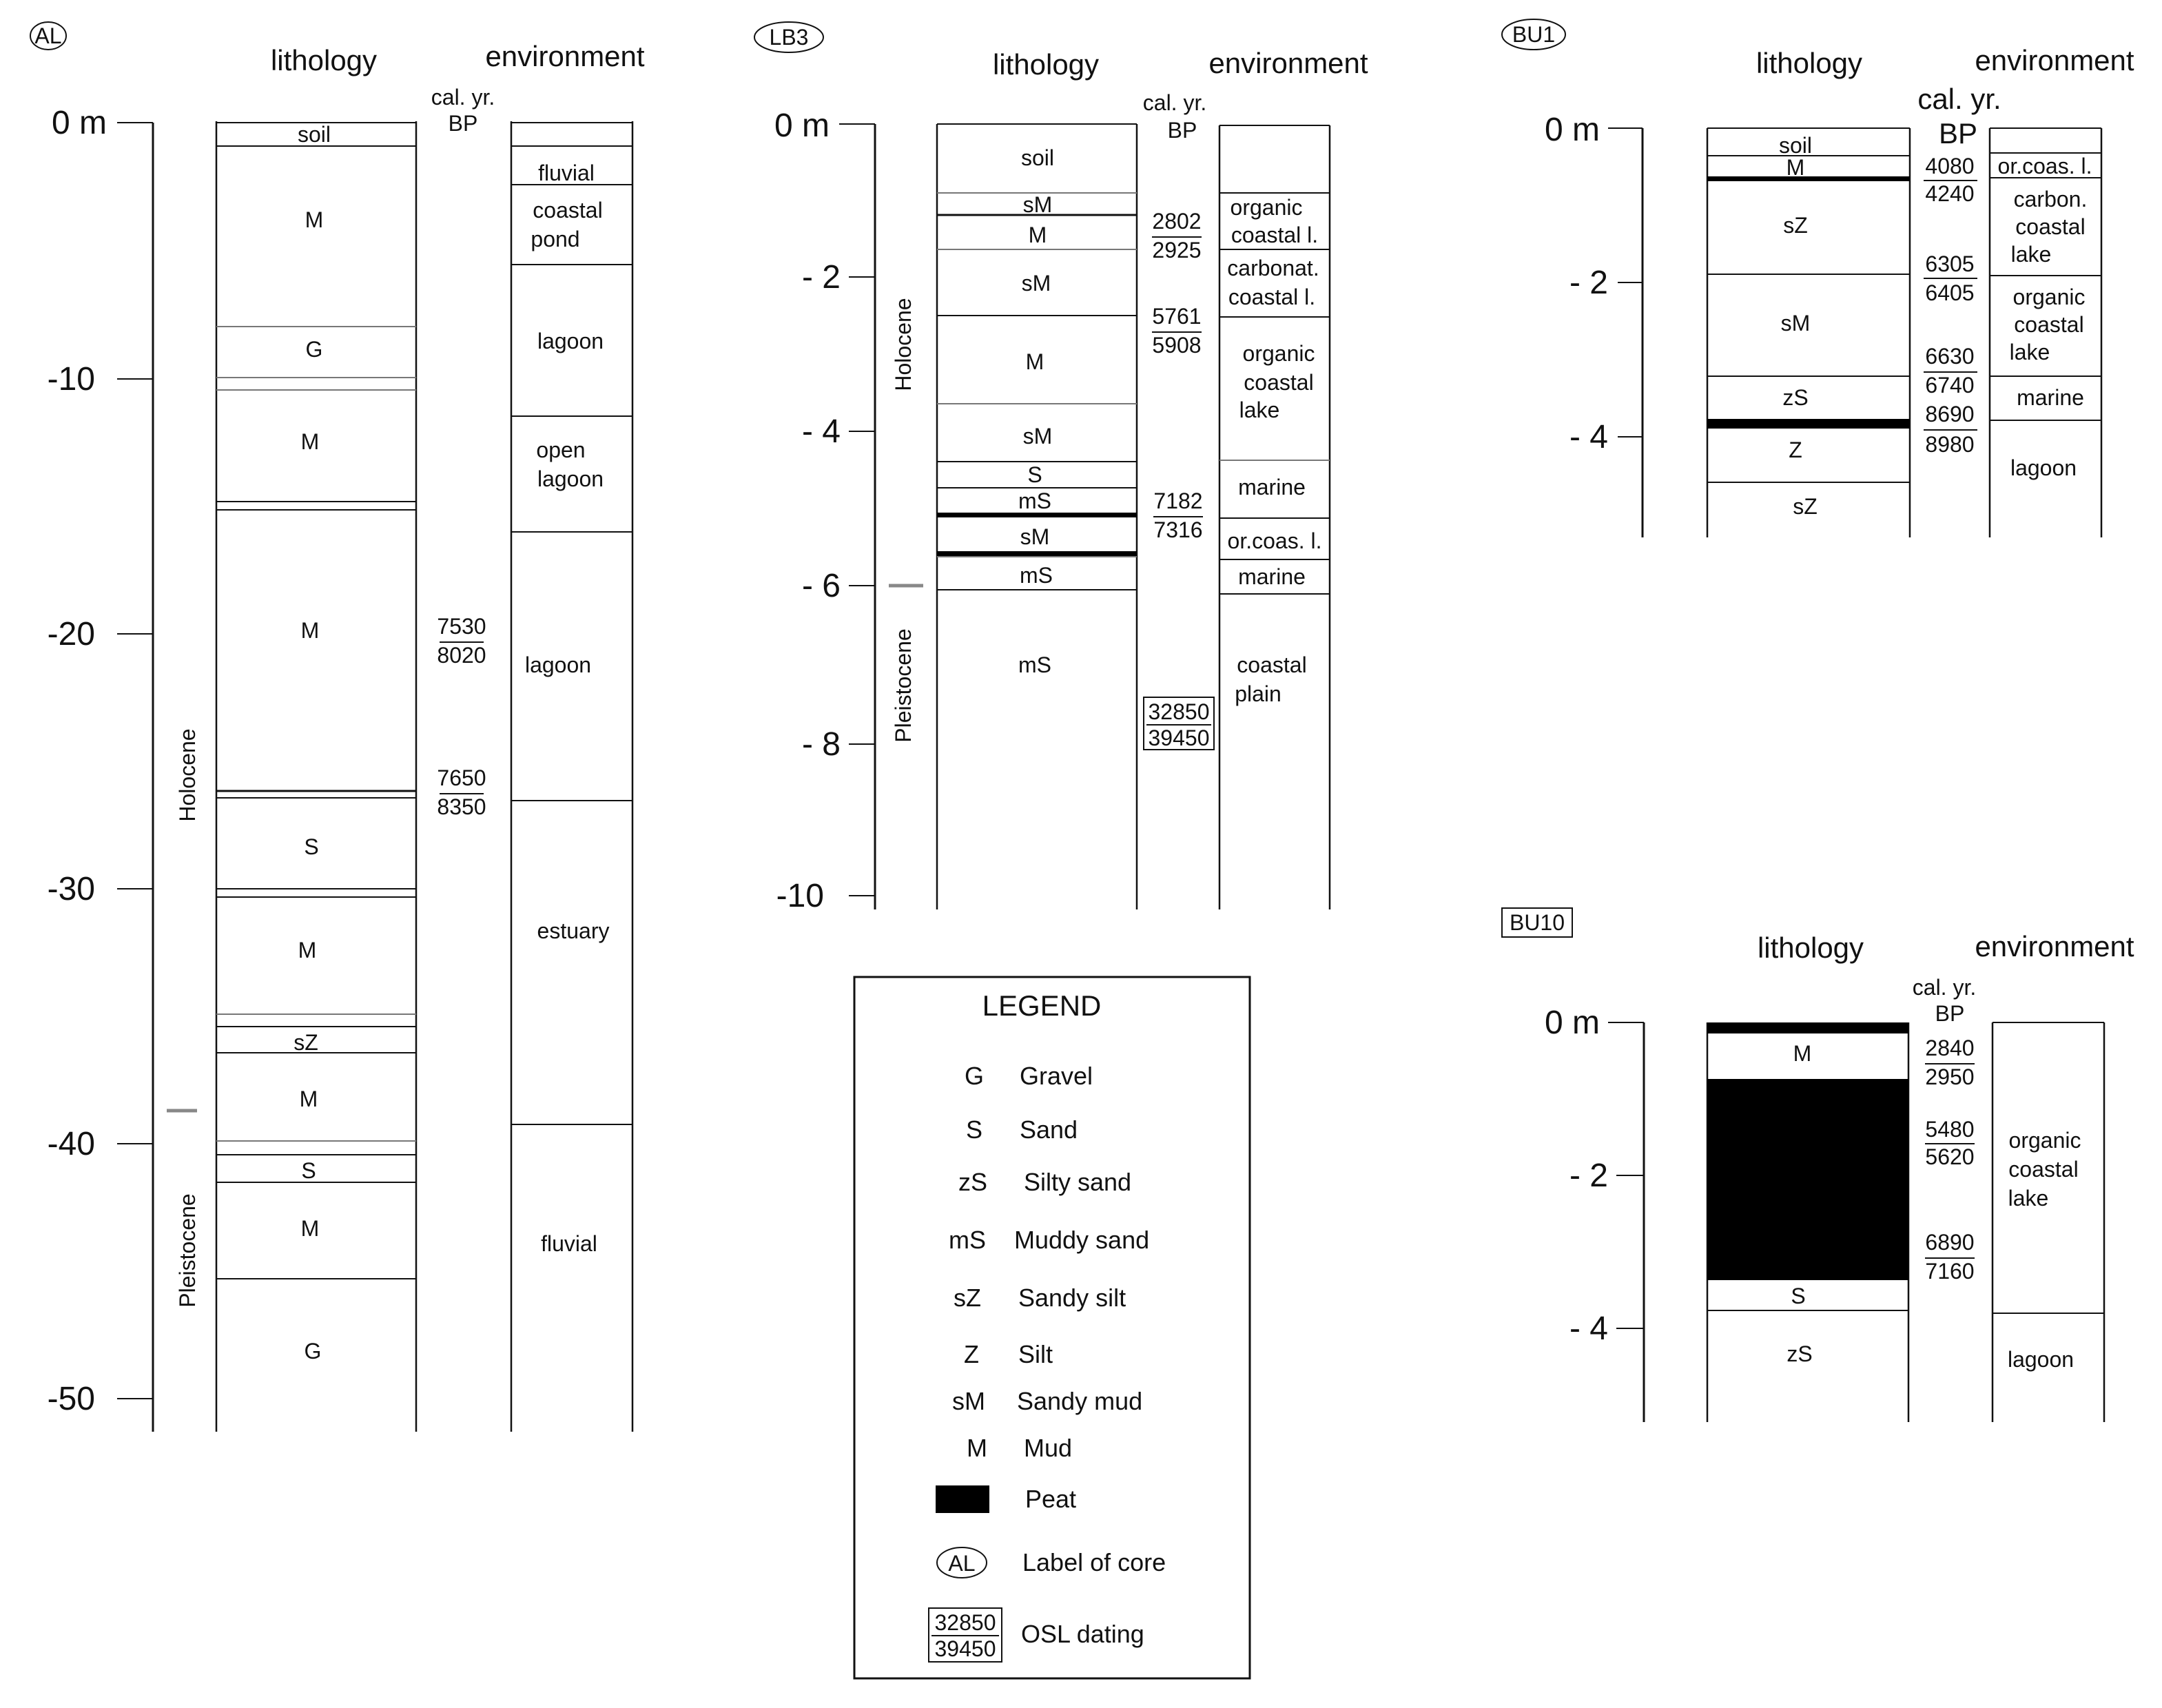  Describe the element at coordinates (1050, 1499) in the screenshot. I see `legend-text: Peat` at that location.